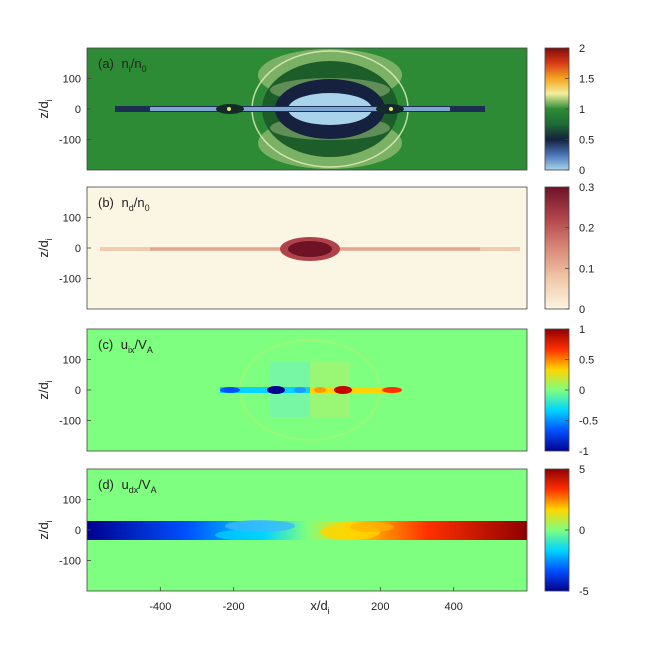 The image size is (664, 664). What do you see at coordinates (569, 110) in the screenshot?
I see `colorbar-a: 2 1.5 1 0.5 0` at bounding box center [569, 110].